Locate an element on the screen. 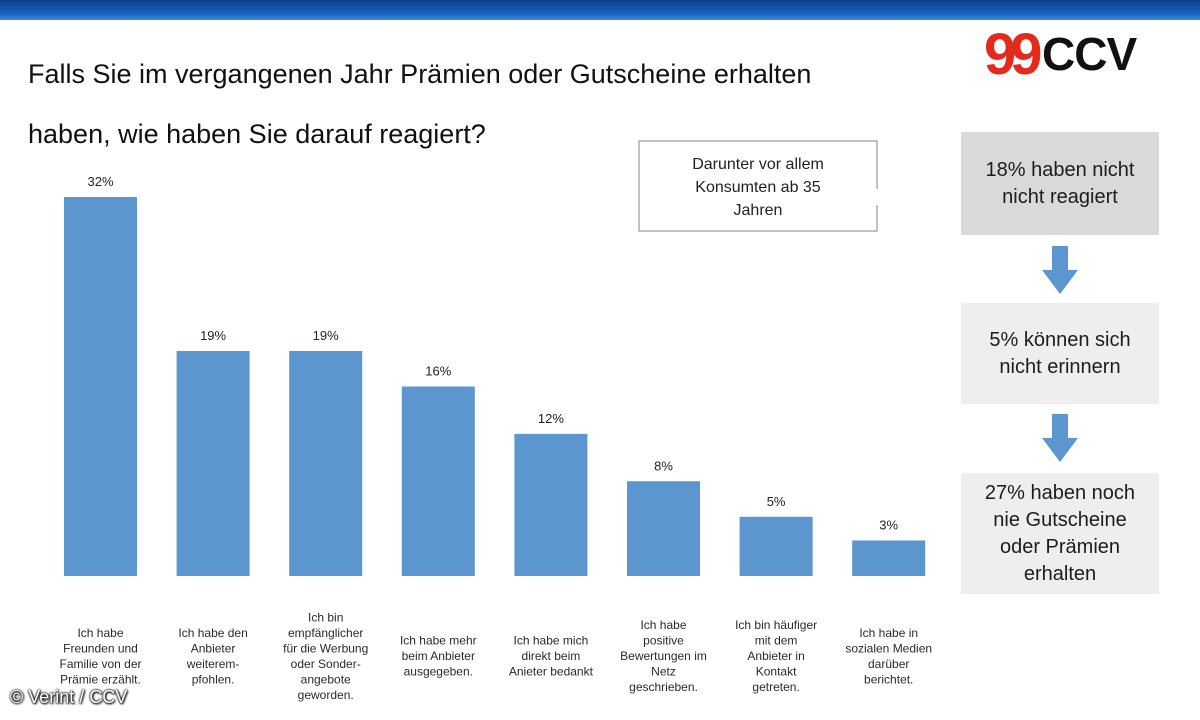 Image resolution: width=1200 pixels, height=720 pixels. top-banner is located at coordinates (600, 10).